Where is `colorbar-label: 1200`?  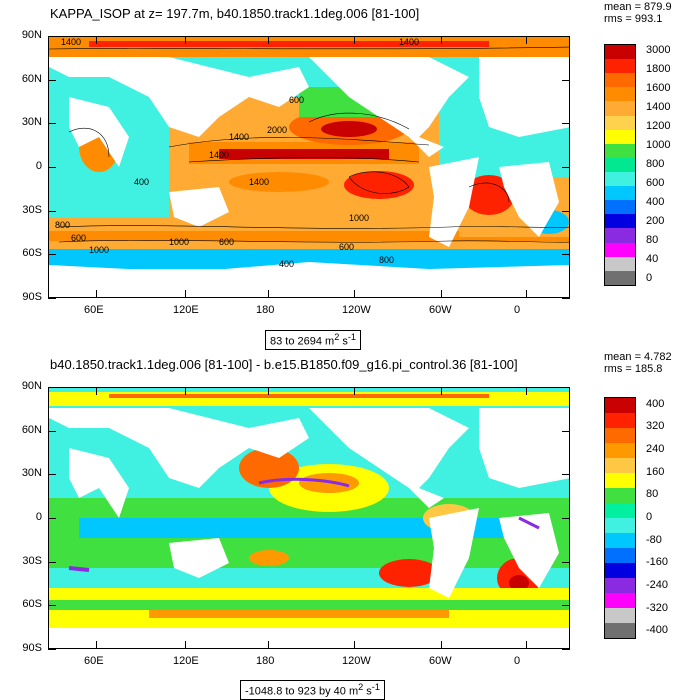 colorbar-label: 1200 is located at coordinates (658, 126).